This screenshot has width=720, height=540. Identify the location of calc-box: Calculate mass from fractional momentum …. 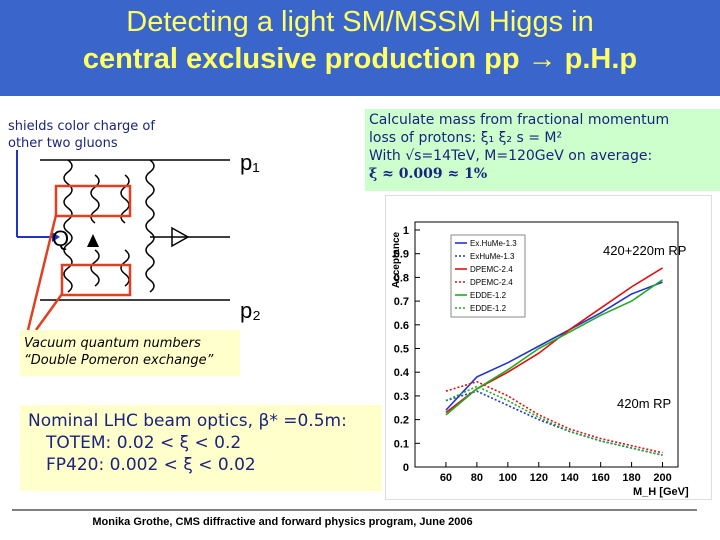
(542, 150).